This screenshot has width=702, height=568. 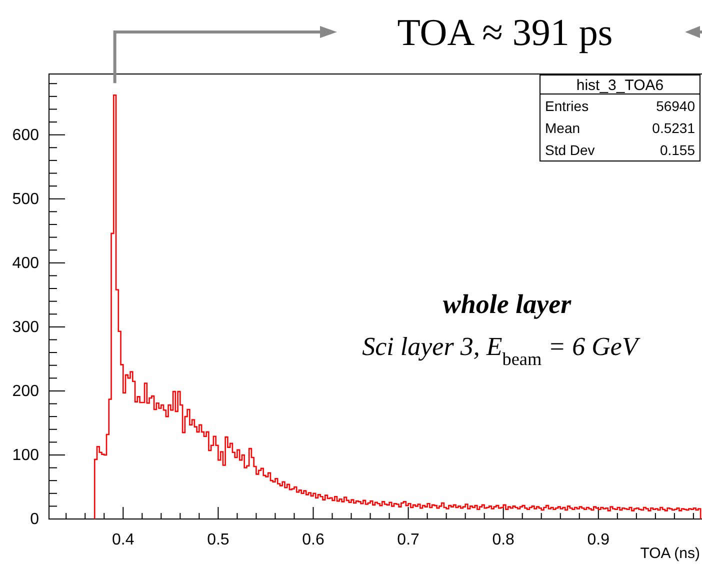 I want to click on y-tick-label: 0, so click(x=35, y=519).